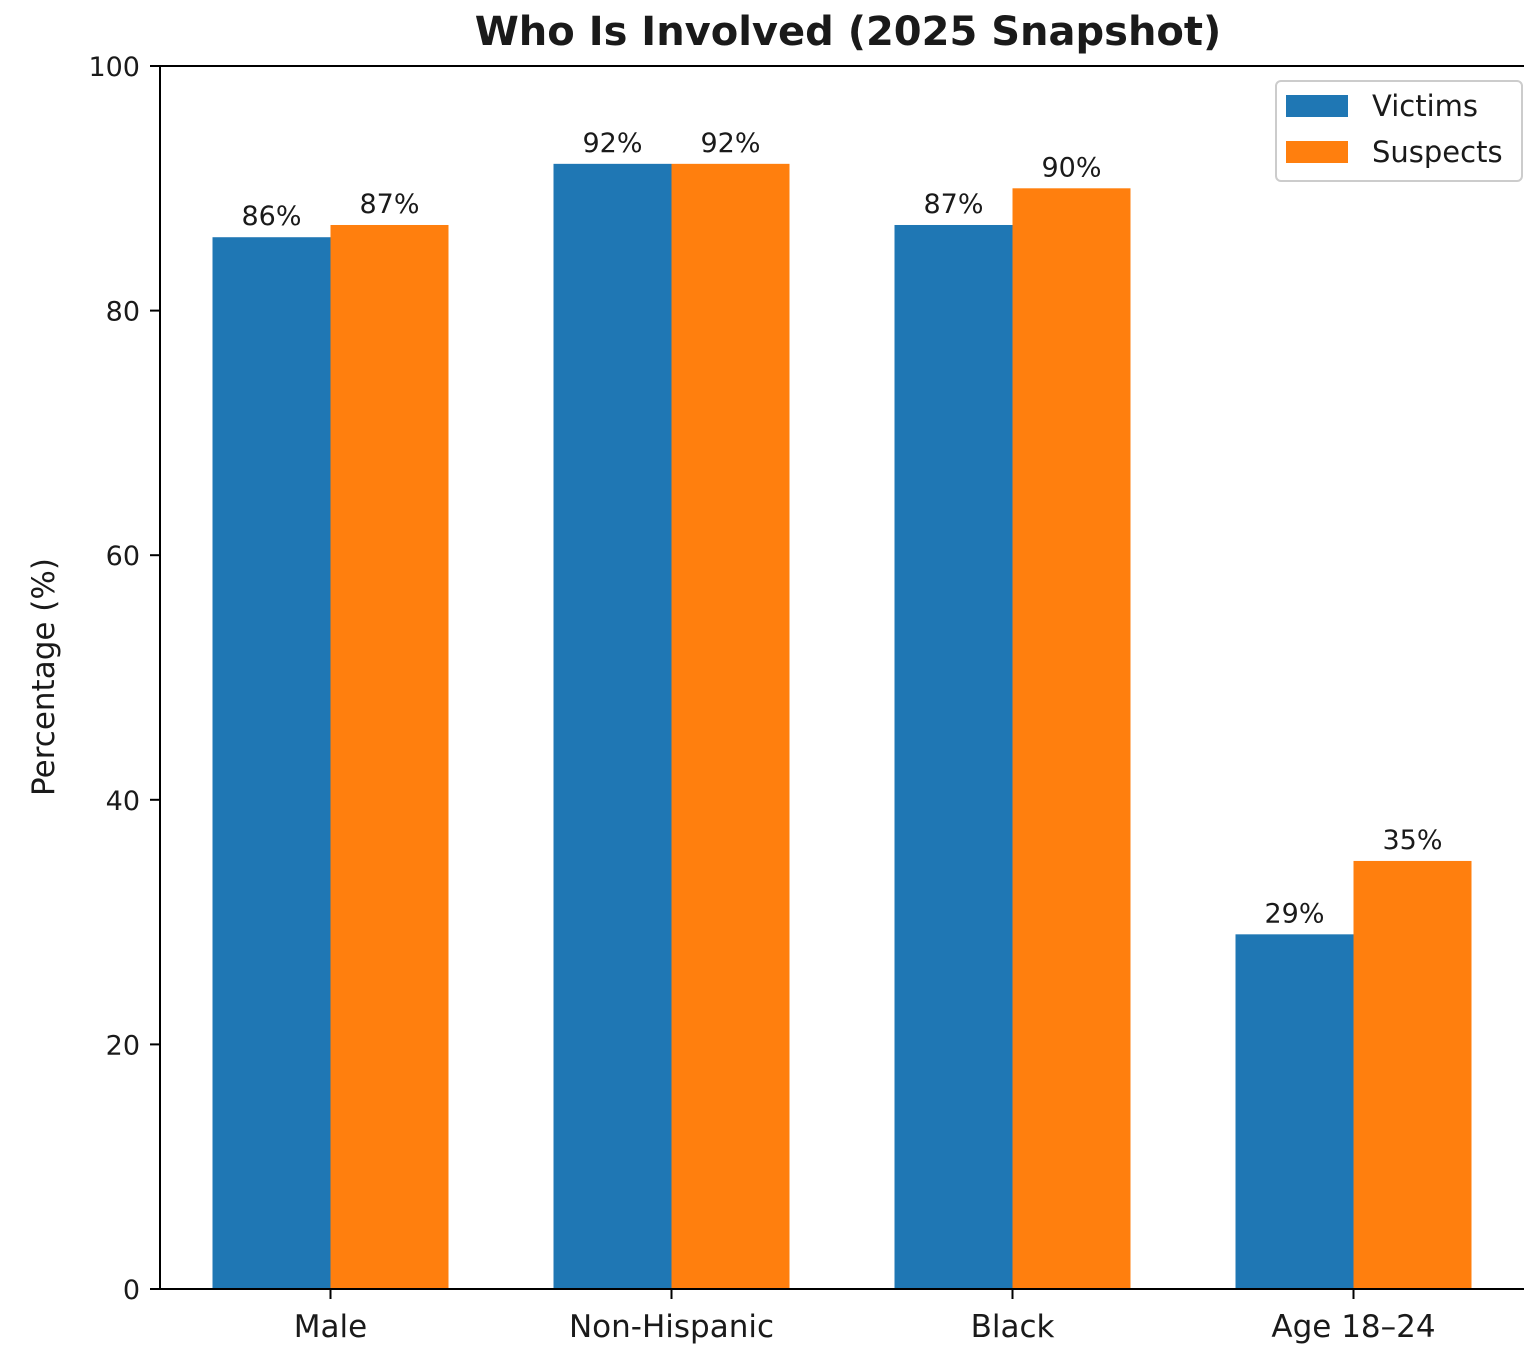 The width and height of the screenshot is (1526, 1349). Describe the element at coordinates (1071, 167) in the screenshot. I see `data-label-suspects-2: 90%` at that location.